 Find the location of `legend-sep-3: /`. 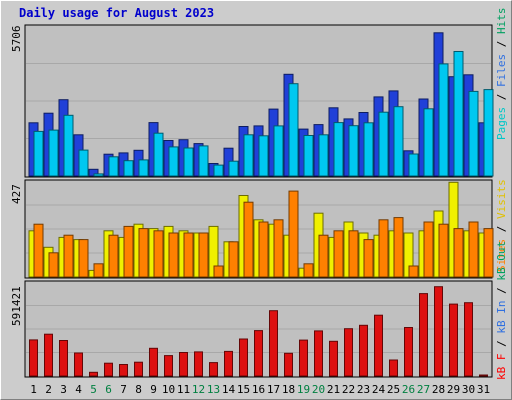

legend-sep-3: / is located at coordinates (501, 229).